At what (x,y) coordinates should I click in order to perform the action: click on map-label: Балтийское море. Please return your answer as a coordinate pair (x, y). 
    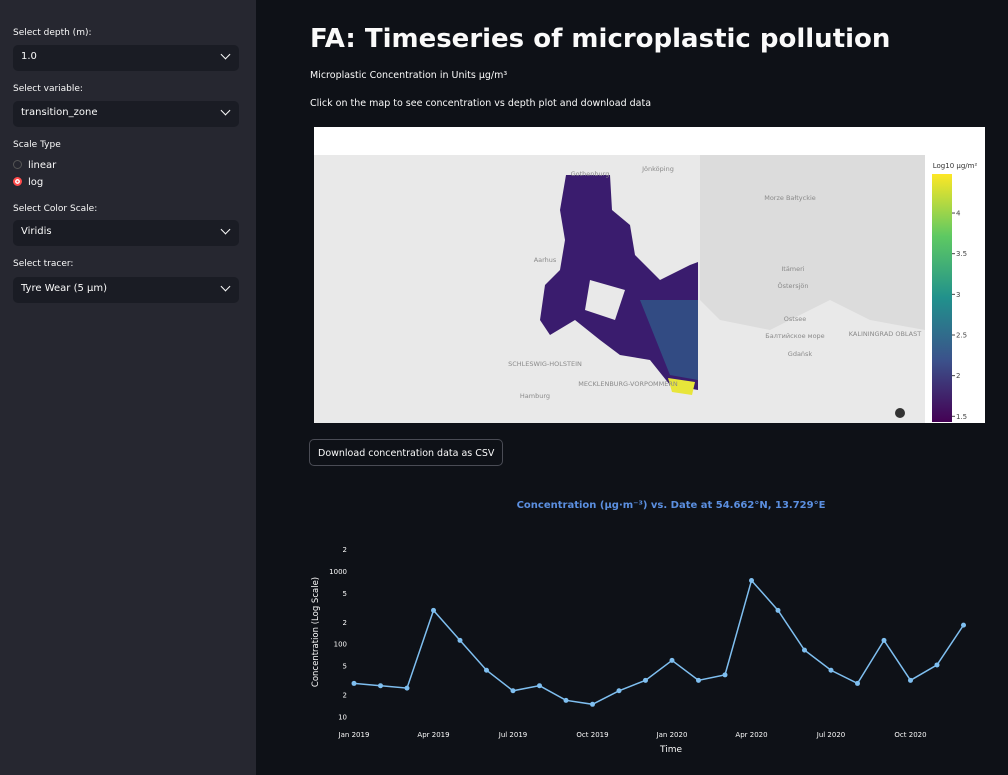
    Looking at the image, I should click on (794, 336).